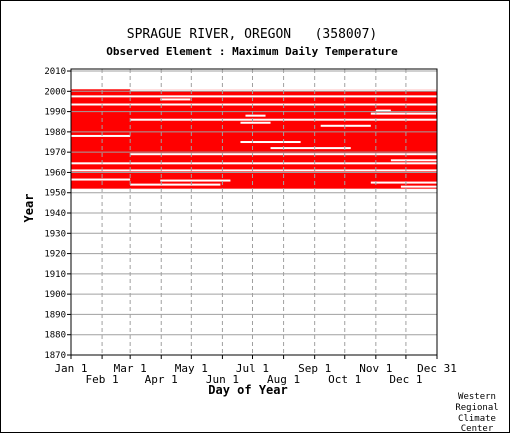 This screenshot has height=433, width=510. I want to click on y-tick-label: 1970, so click(55, 153).